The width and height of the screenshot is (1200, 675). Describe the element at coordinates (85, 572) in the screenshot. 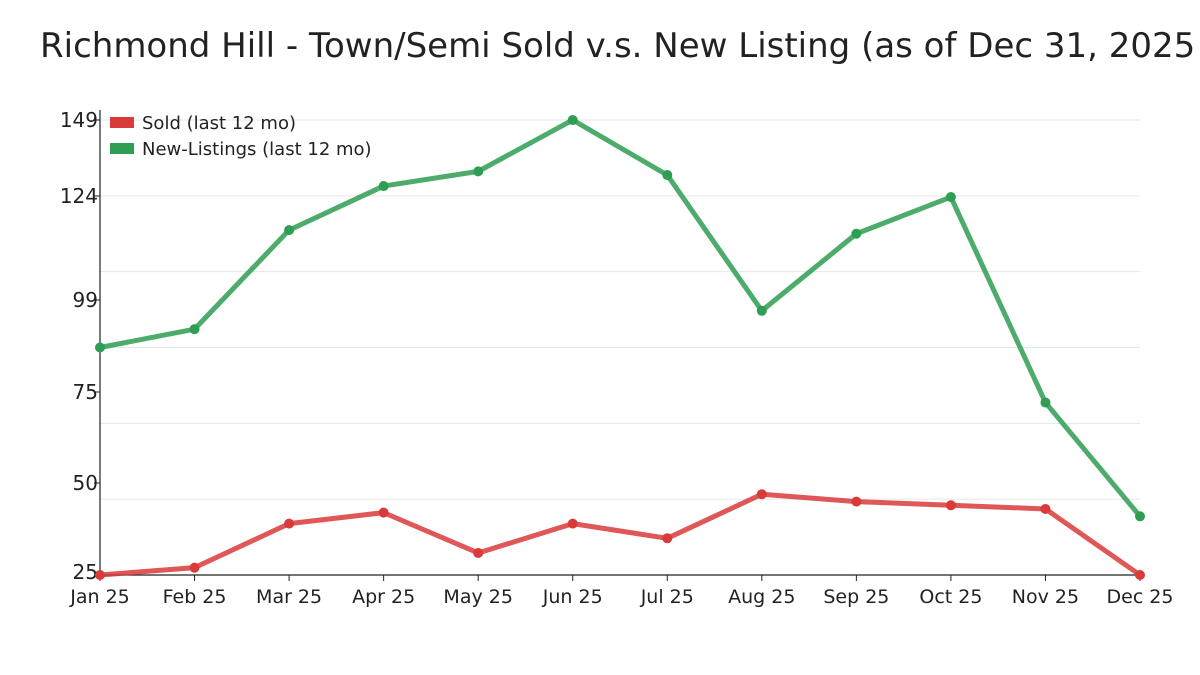

I see `y-tick-label: 25` at that location.